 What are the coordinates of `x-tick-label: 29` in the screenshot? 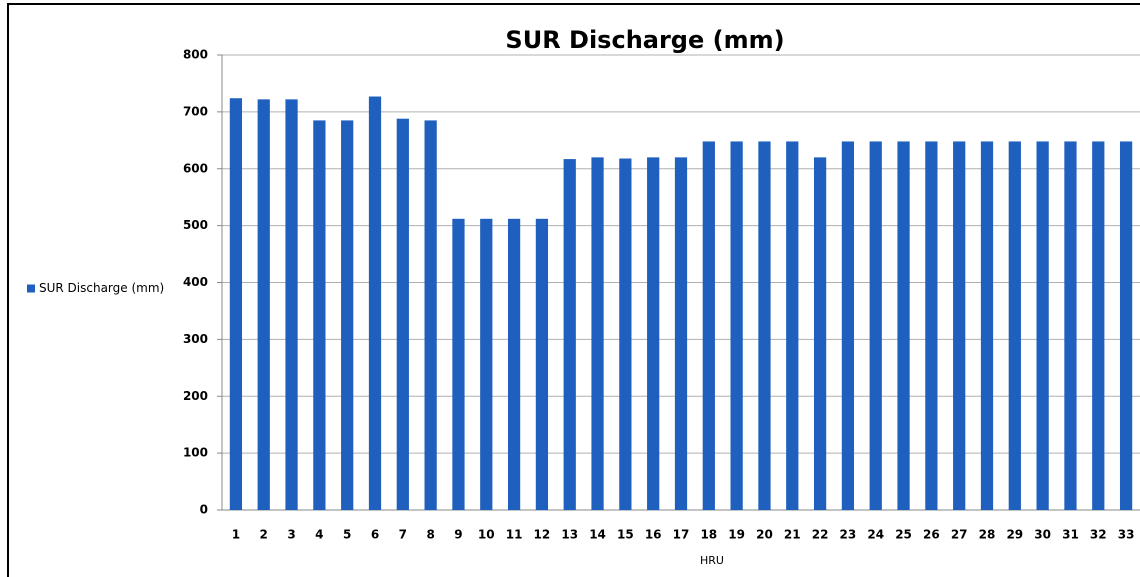 It's located at (1014, 535).